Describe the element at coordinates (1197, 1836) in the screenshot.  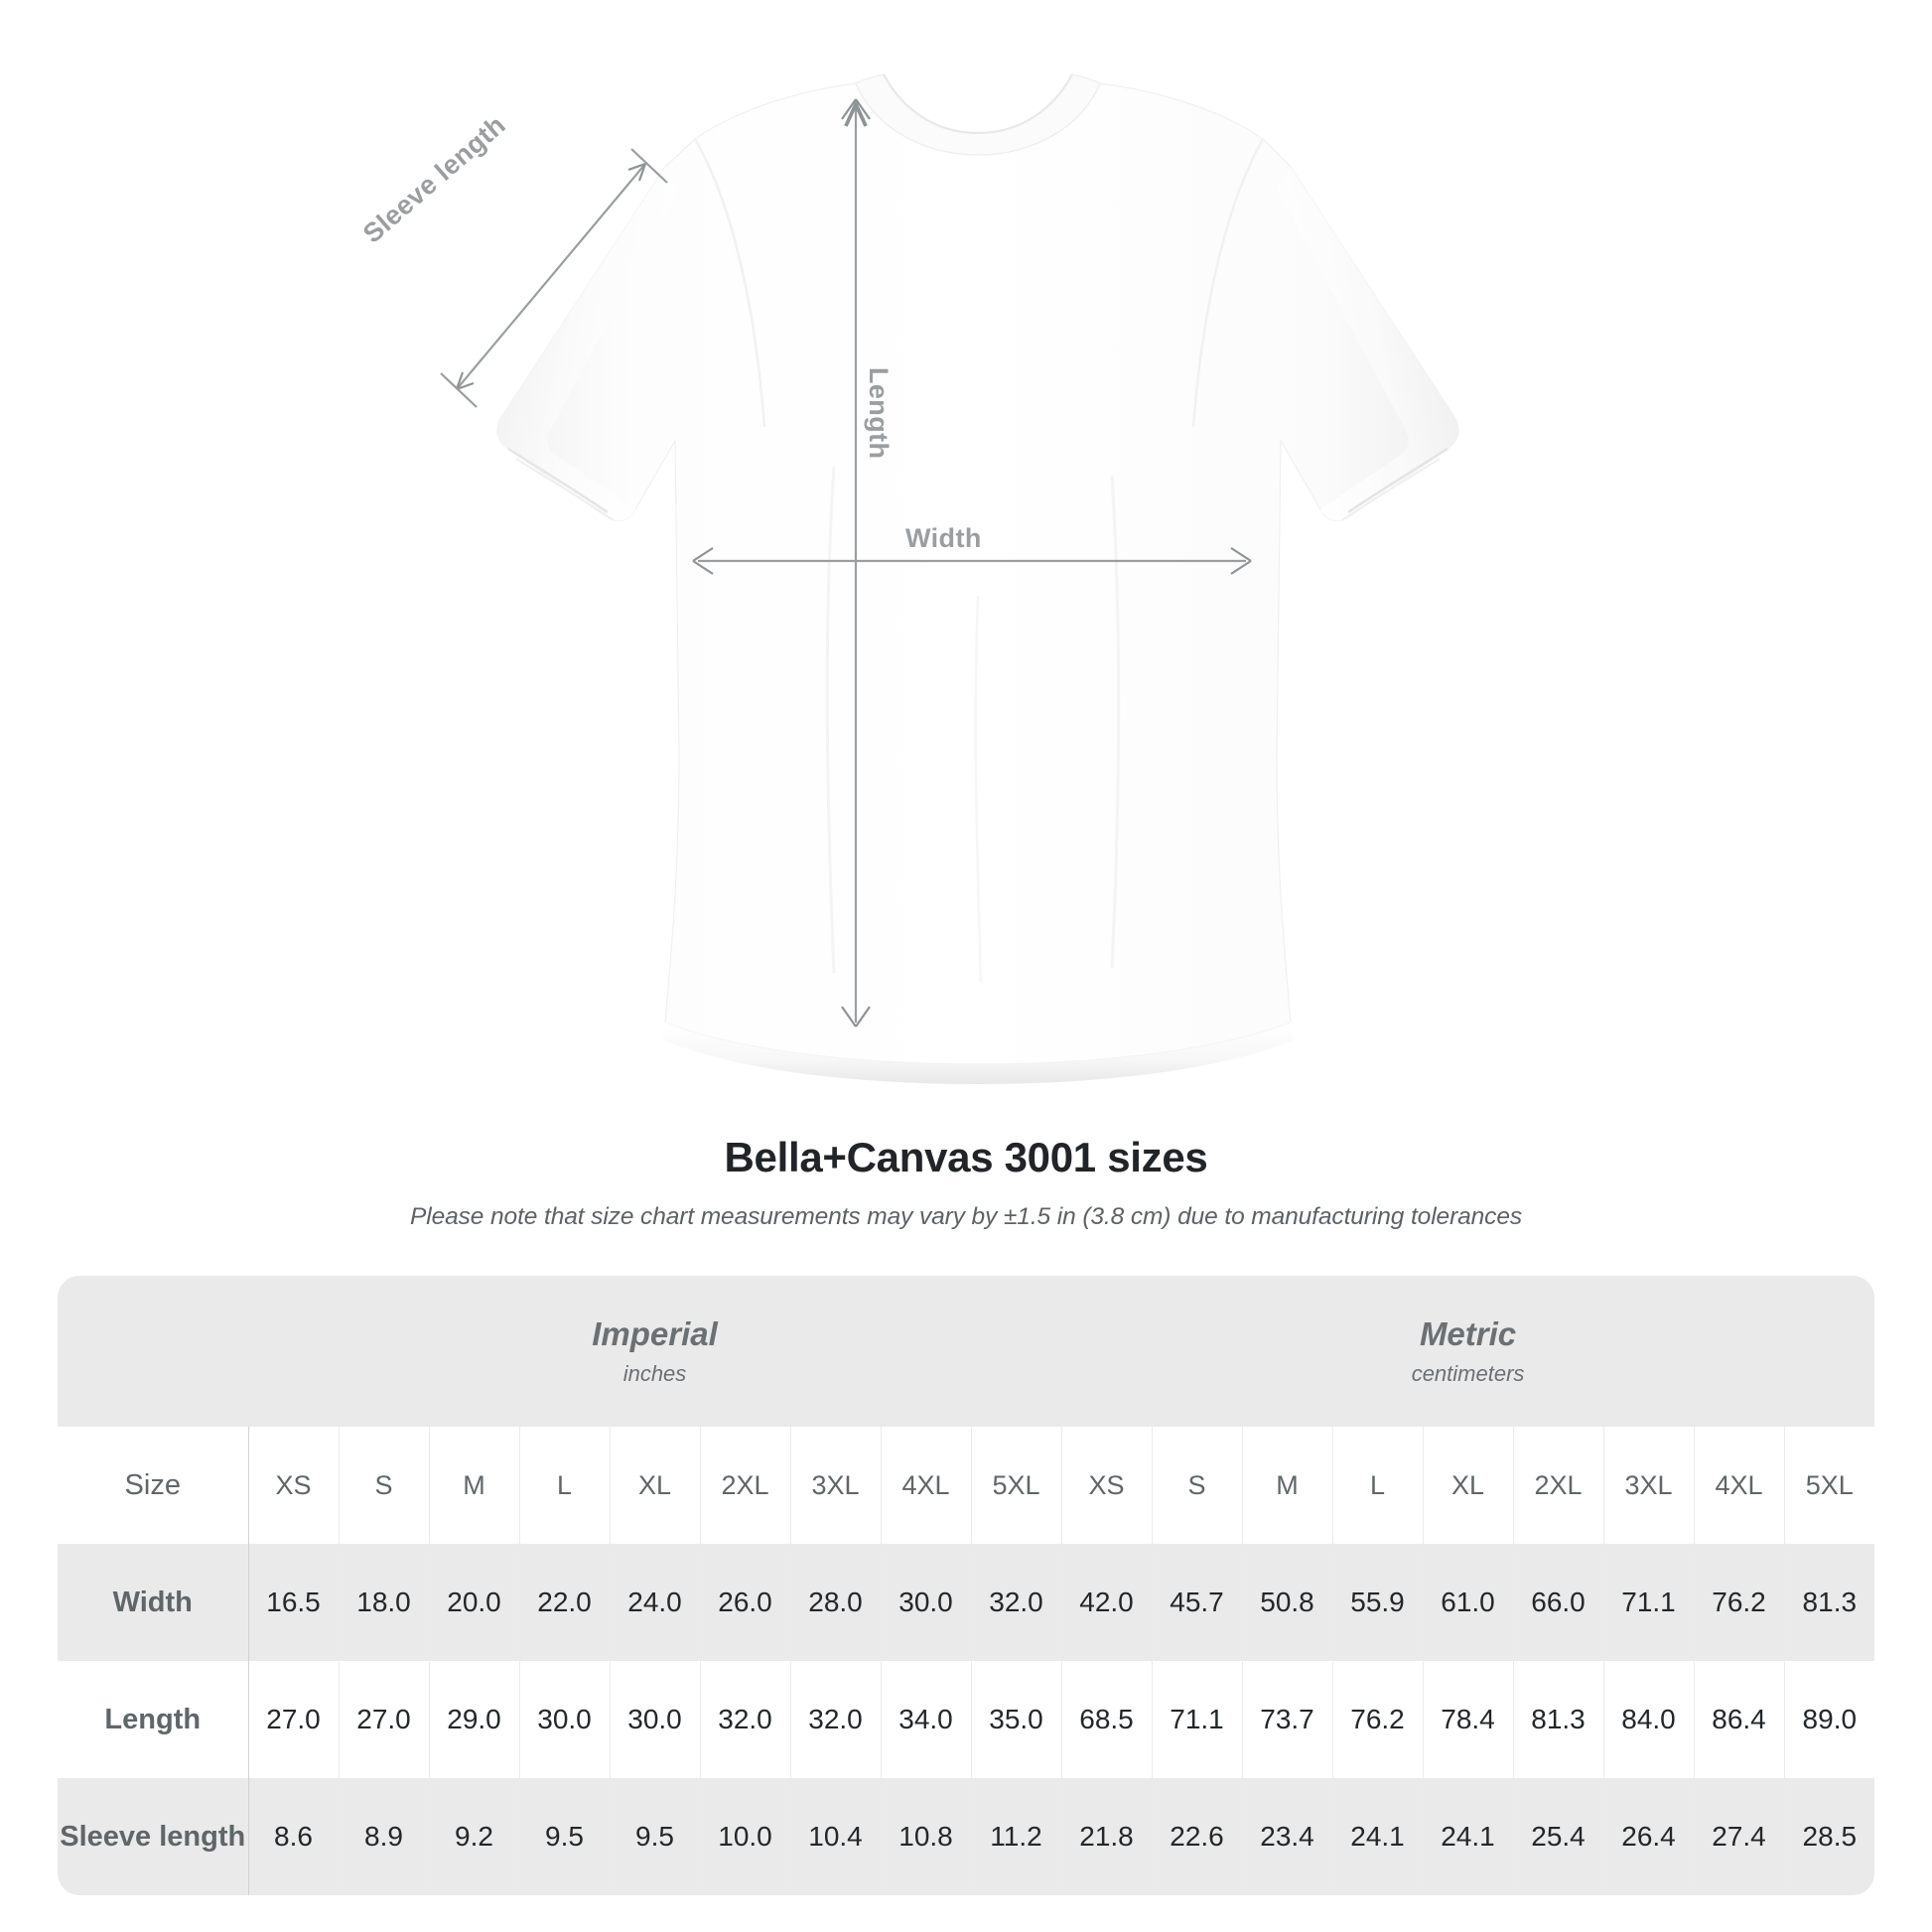
I see `cell-sleeve-metric-s: 22.6` at that location.